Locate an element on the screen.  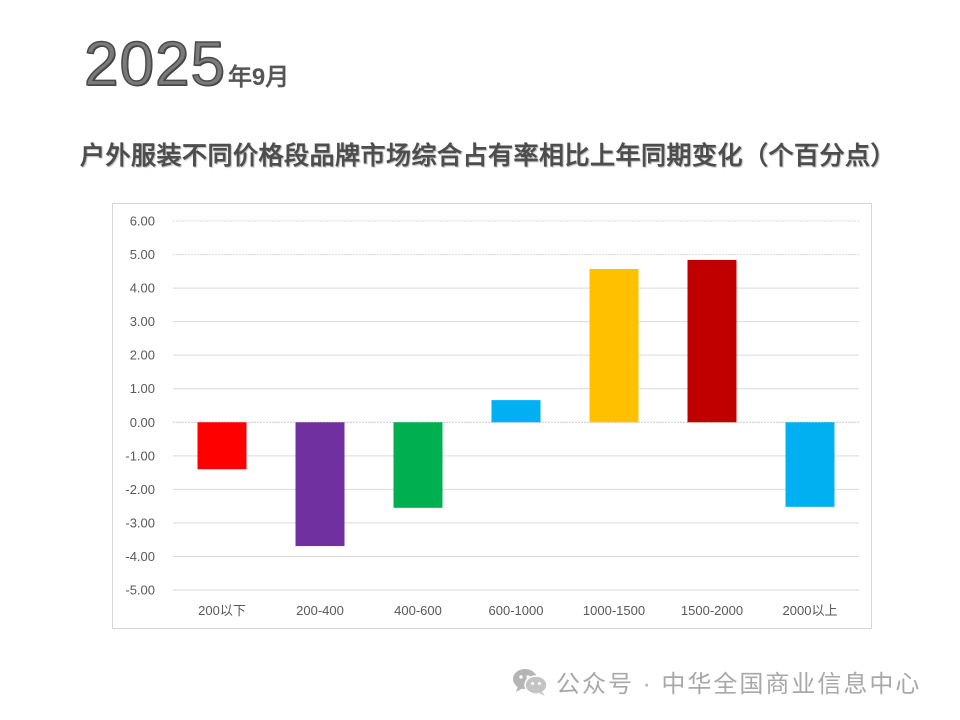
y-tick-label: -2.00 is located at coordinates (140, 489).